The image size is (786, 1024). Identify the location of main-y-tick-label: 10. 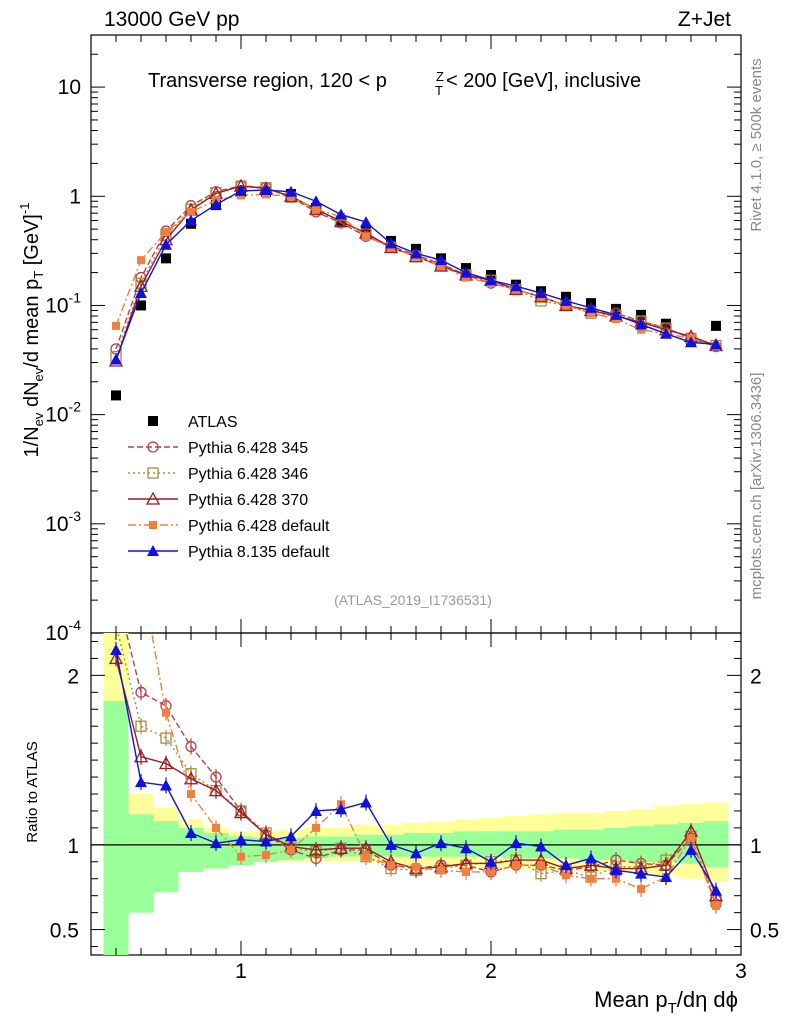
(69, 87).